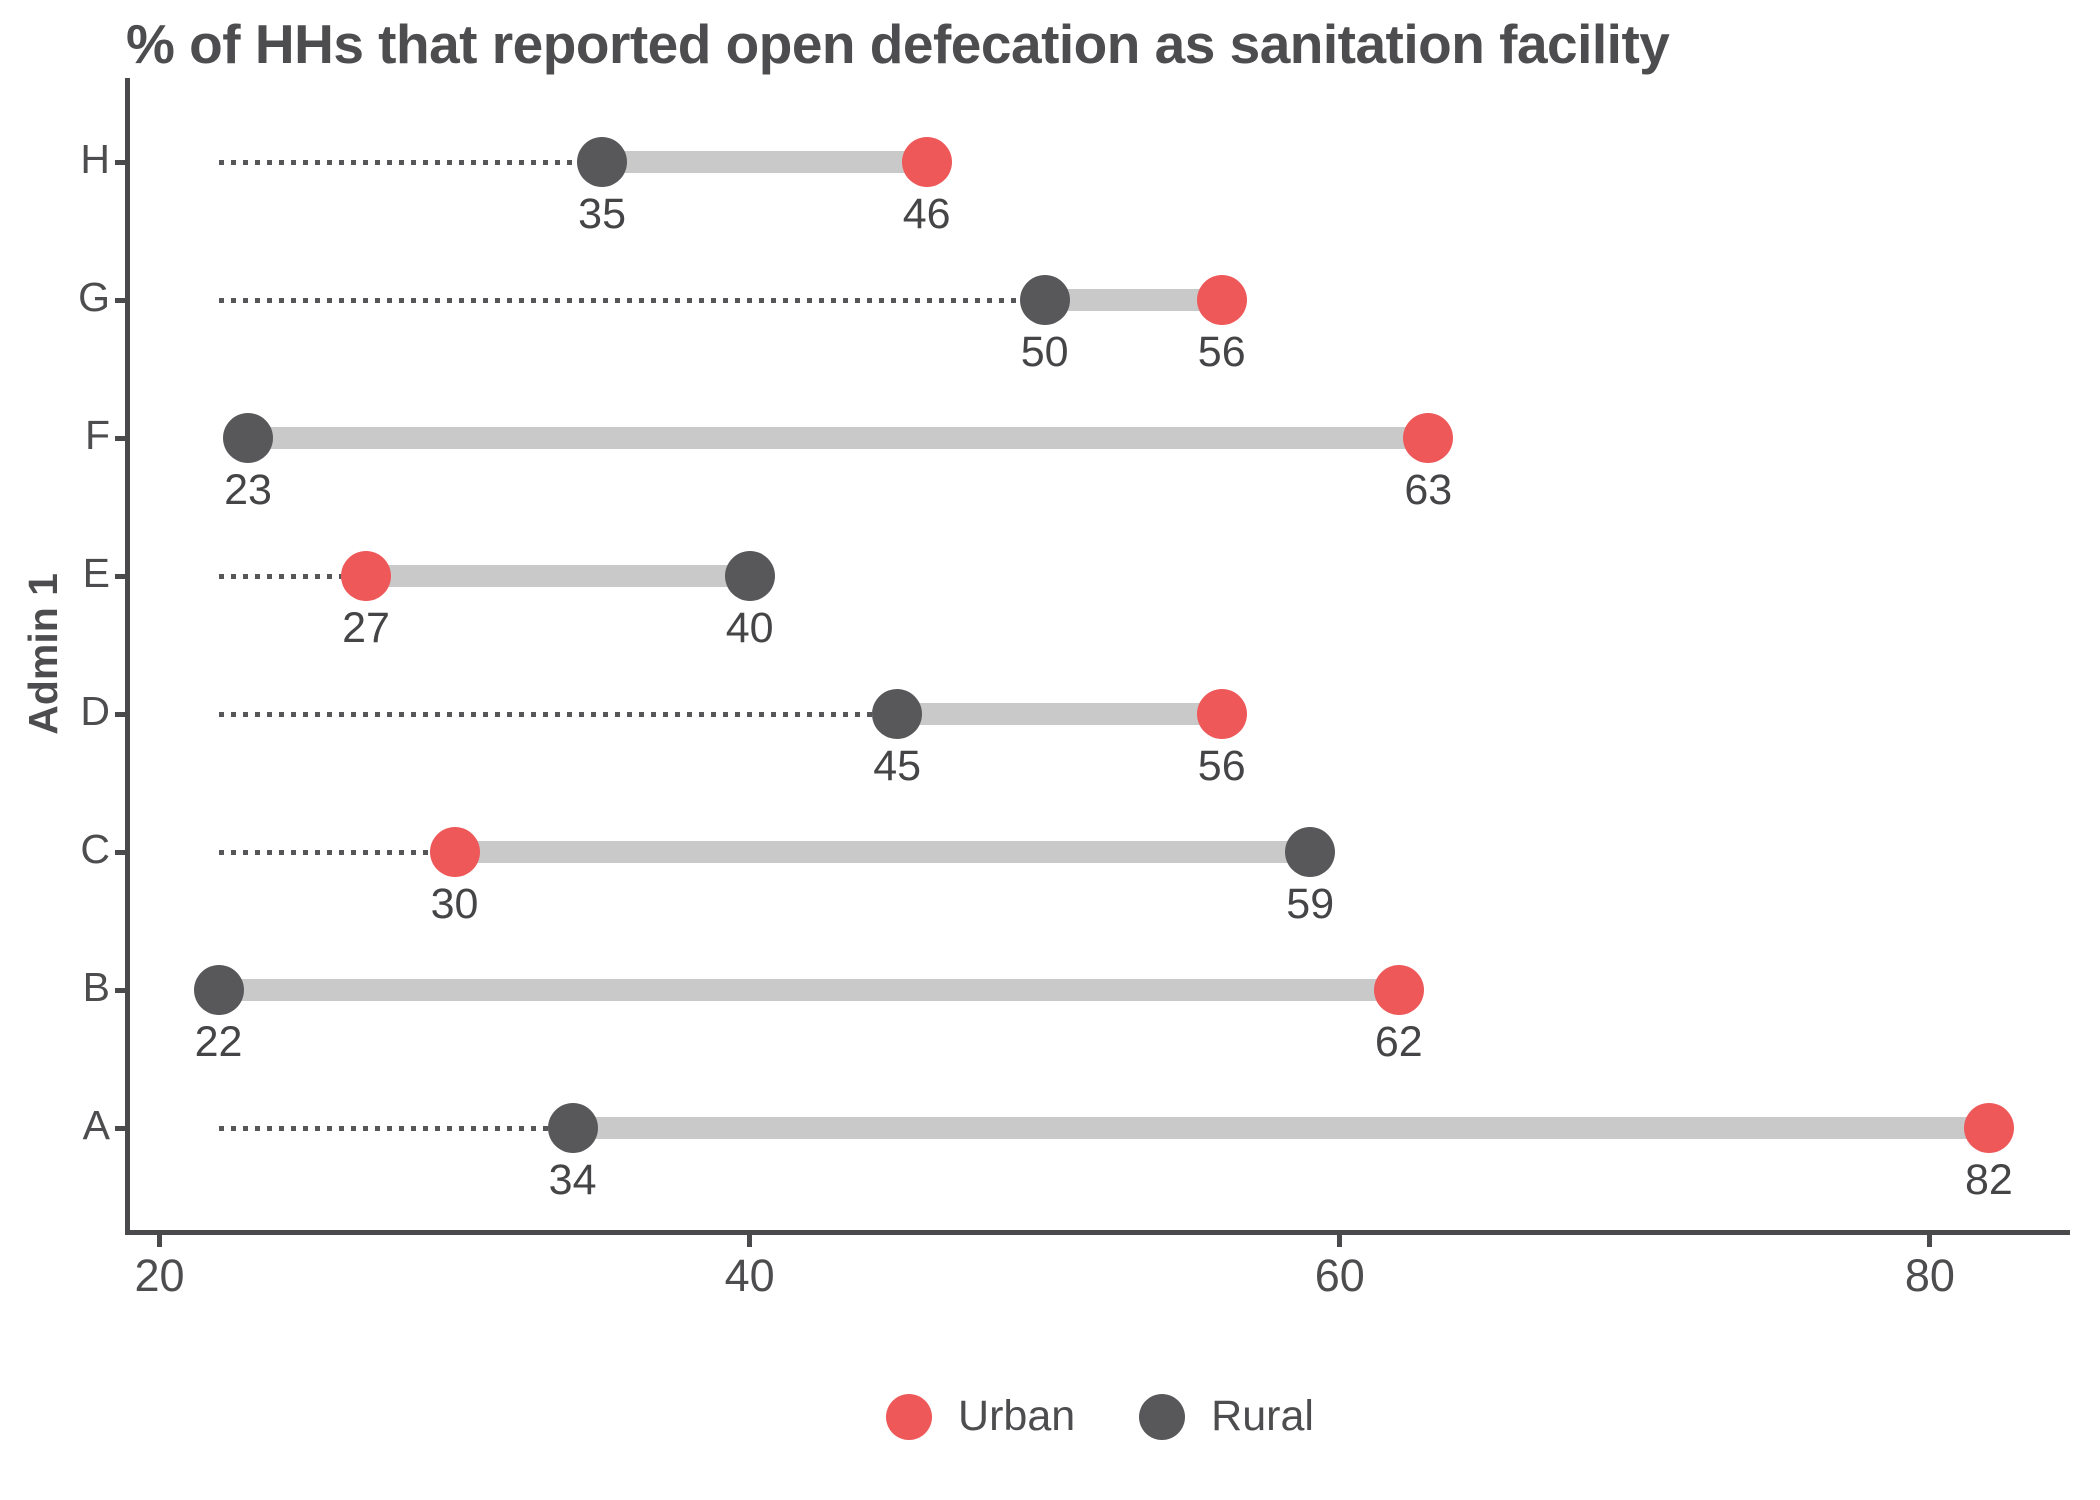 This screenshot has height=1500, width=2100. What do you see at coordinates (159, 1275) in the screenshot?
I see `x-tick-label: 20` at bounding box center [159, 1275].